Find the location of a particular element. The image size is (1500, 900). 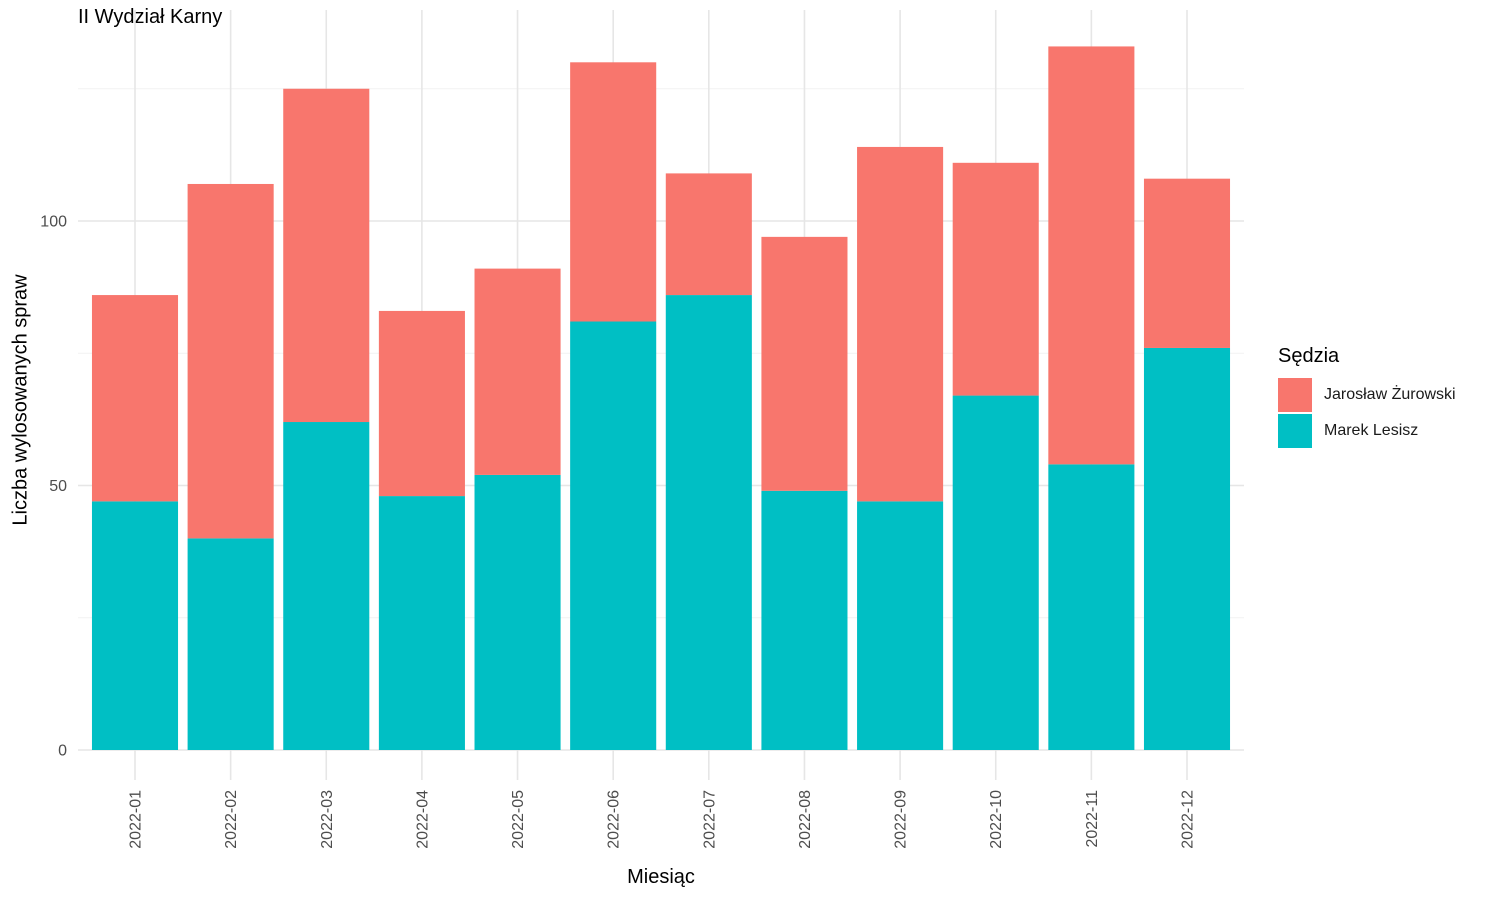

legend: Sędzia Jarosław Żurowski Marek Lesisz is located at coordinates (1367, 397).